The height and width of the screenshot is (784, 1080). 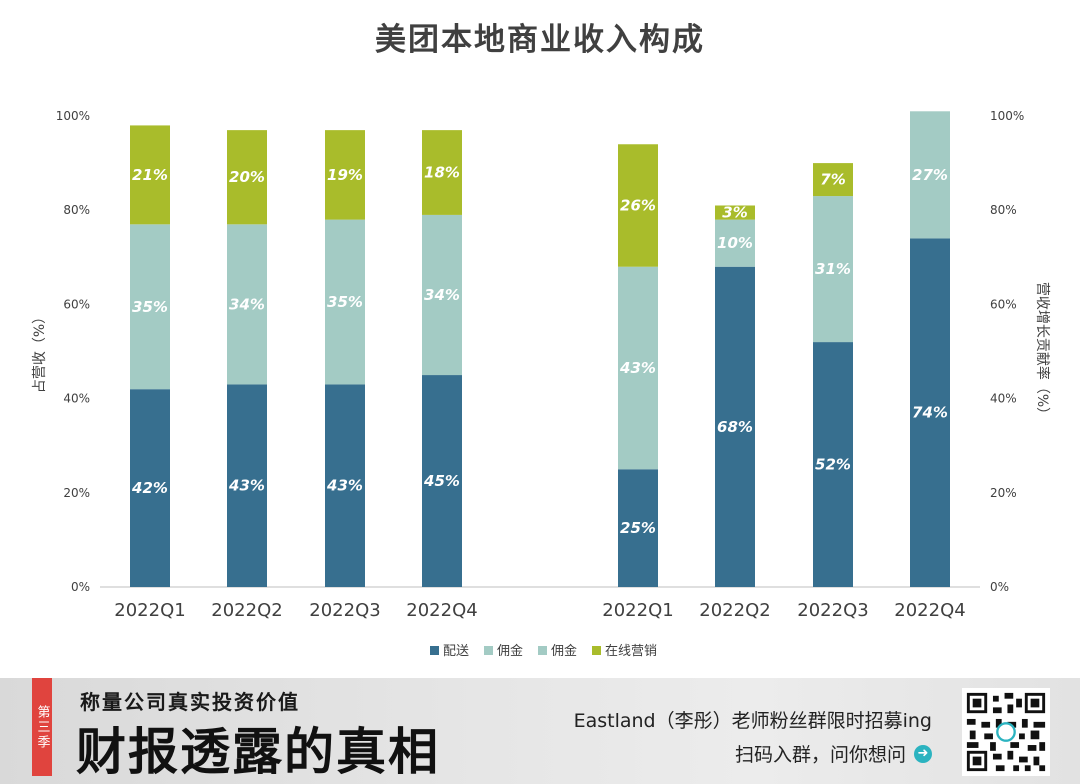 I want to click on right-y-tick-label: 80%, so click(x=1003, y=210).